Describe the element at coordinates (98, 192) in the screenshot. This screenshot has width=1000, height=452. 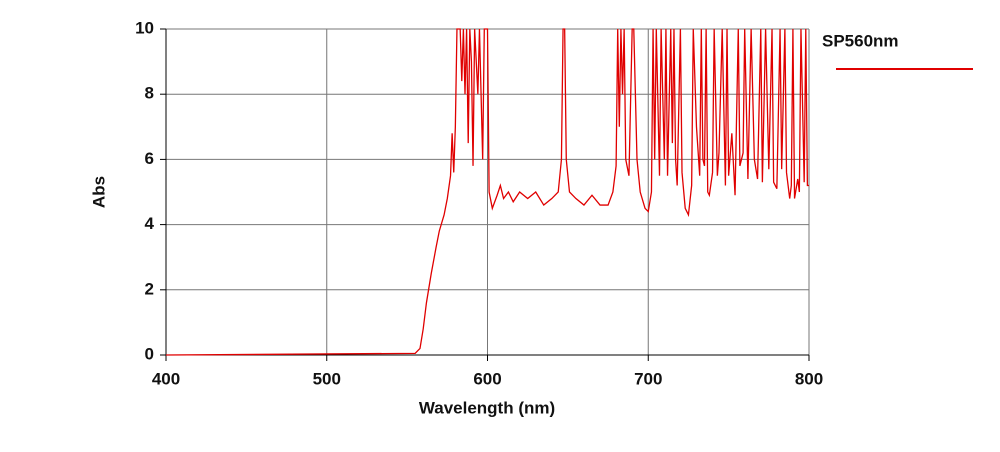
I see `y-axis-label: Abs` at that location.